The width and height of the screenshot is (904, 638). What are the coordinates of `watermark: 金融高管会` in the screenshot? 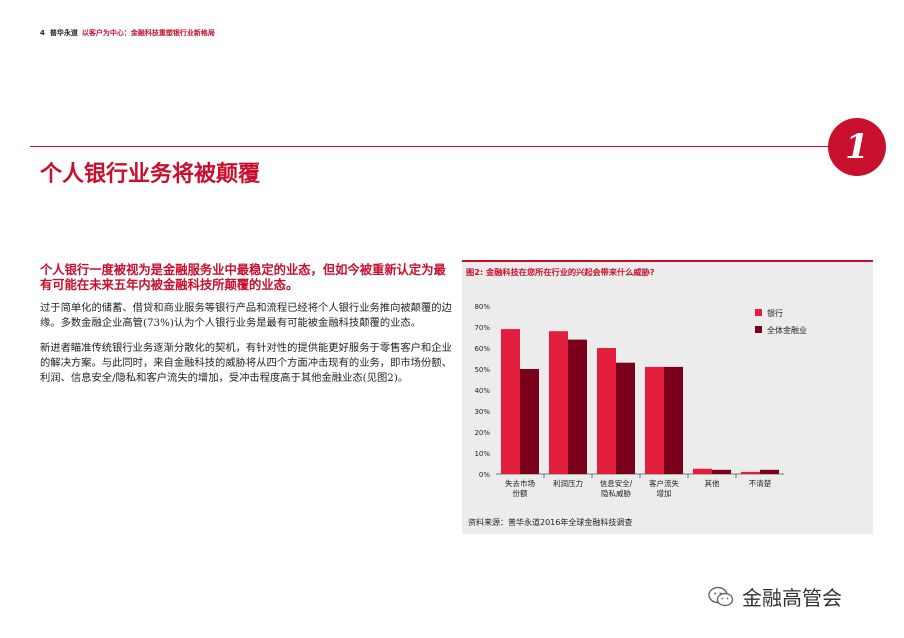 It's located at (775, 596).